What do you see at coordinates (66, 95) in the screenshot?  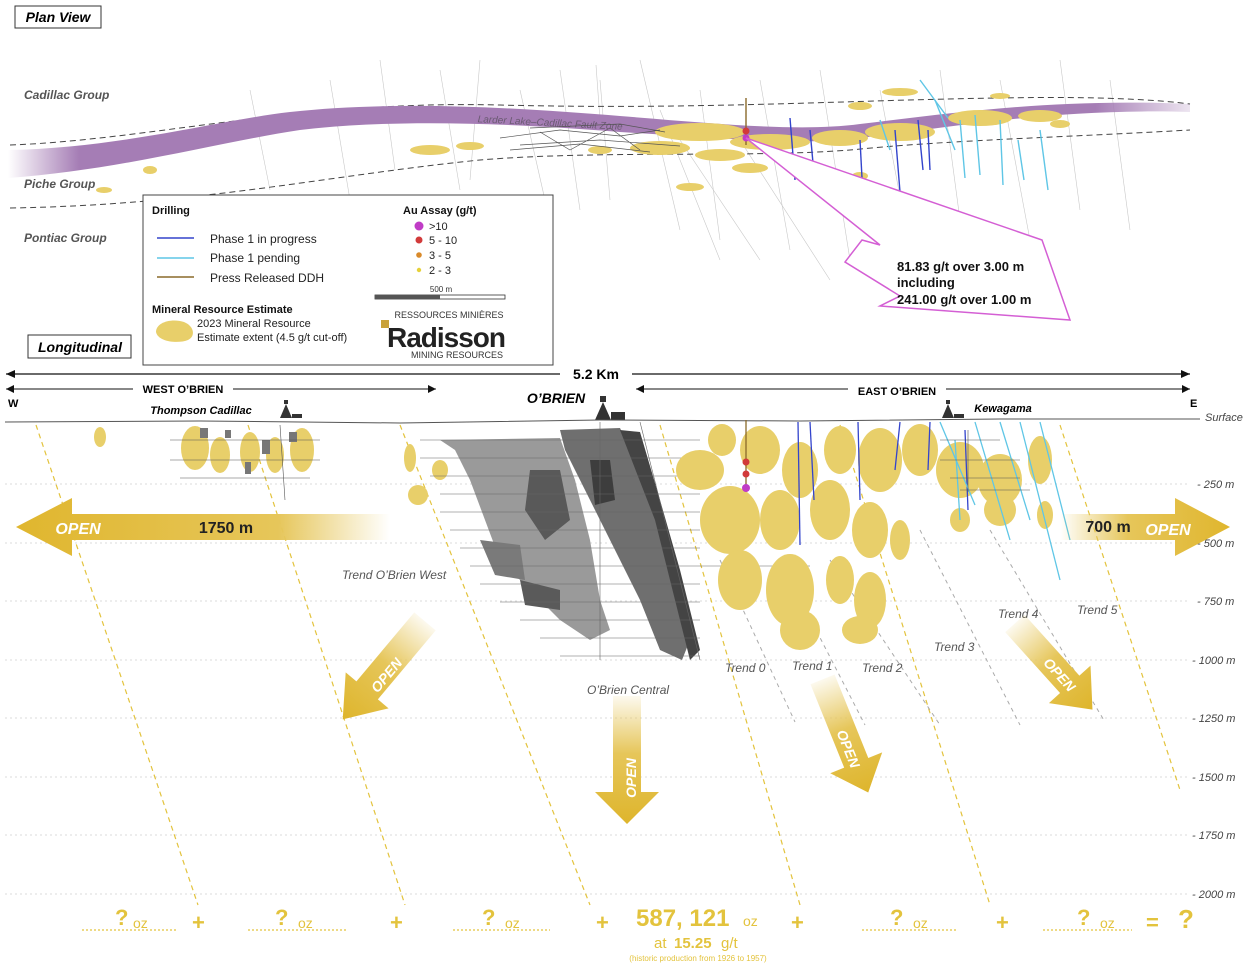 I see `label-cadillac-group: Cadillac Group` at bounding box center [66, 95].